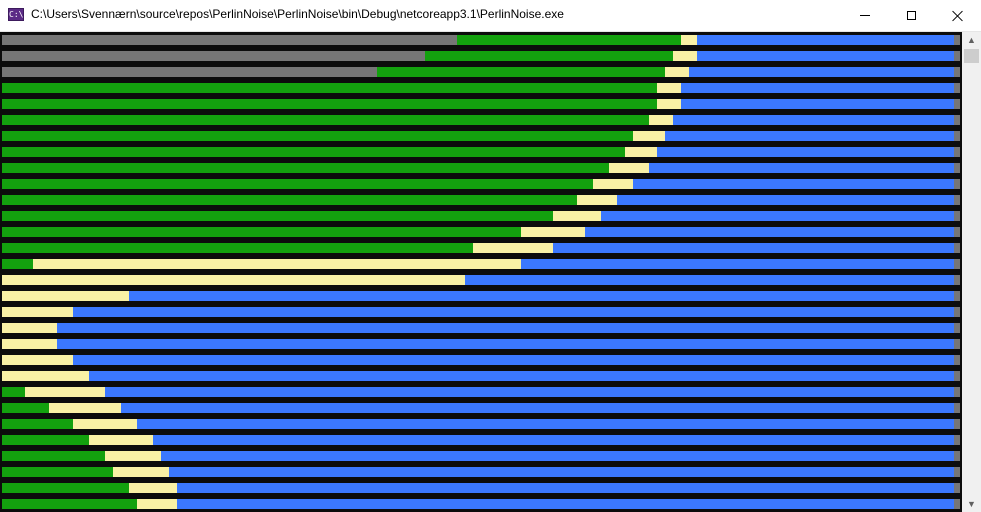  I want to click on close-icon, so click(958, 16).